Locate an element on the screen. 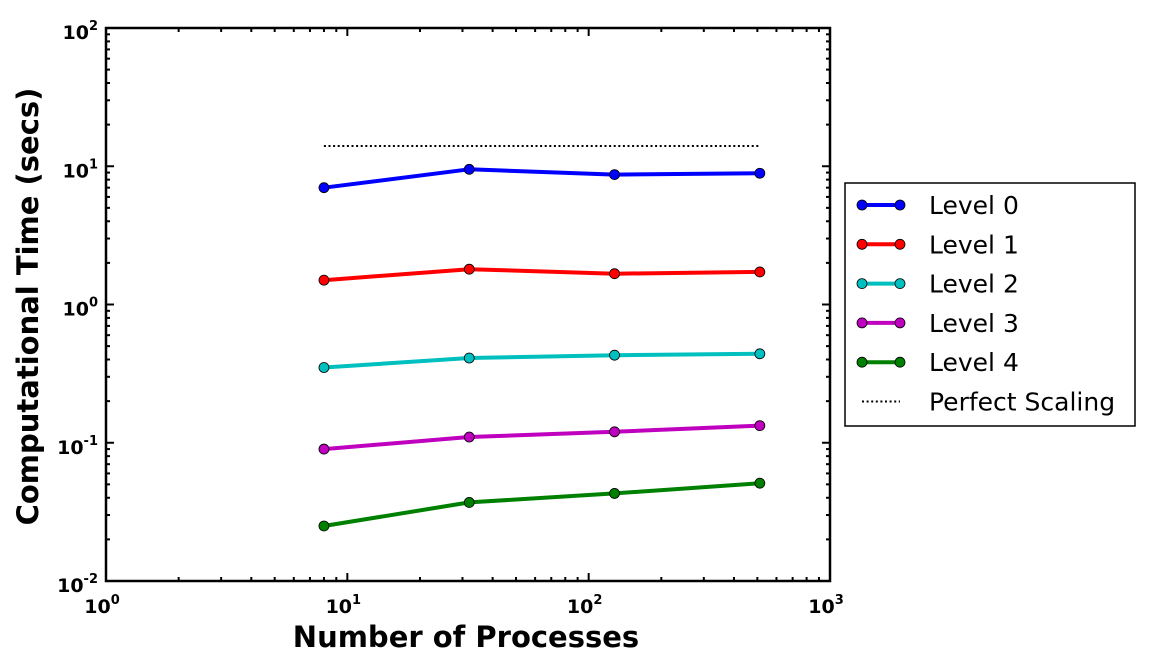 This screenshot has width=1151, height=657. x-tick-label: 102 is located at coordinates (585, 605).